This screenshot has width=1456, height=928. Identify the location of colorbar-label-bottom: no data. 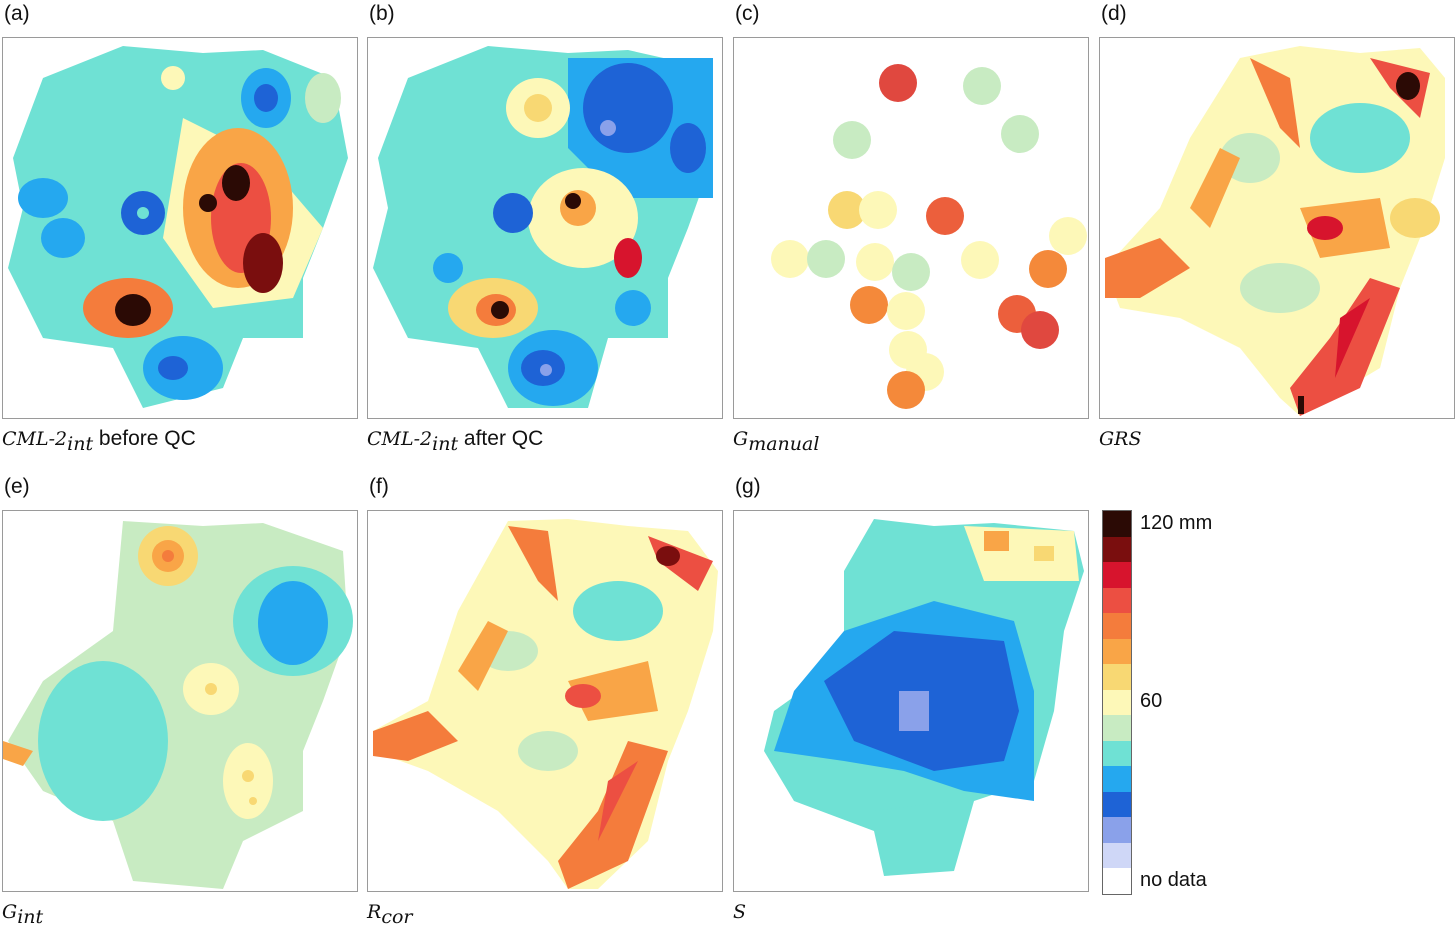
(1173, 880).